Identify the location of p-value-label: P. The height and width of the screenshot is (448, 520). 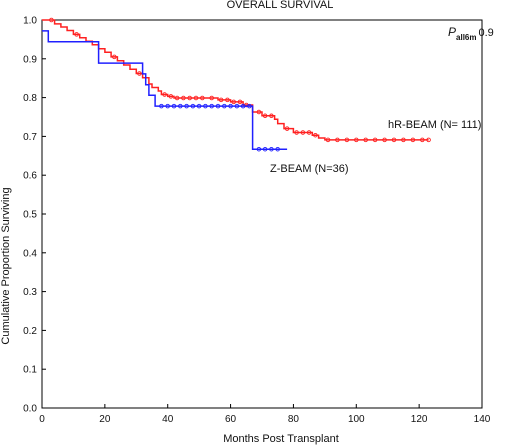
(452, 32).